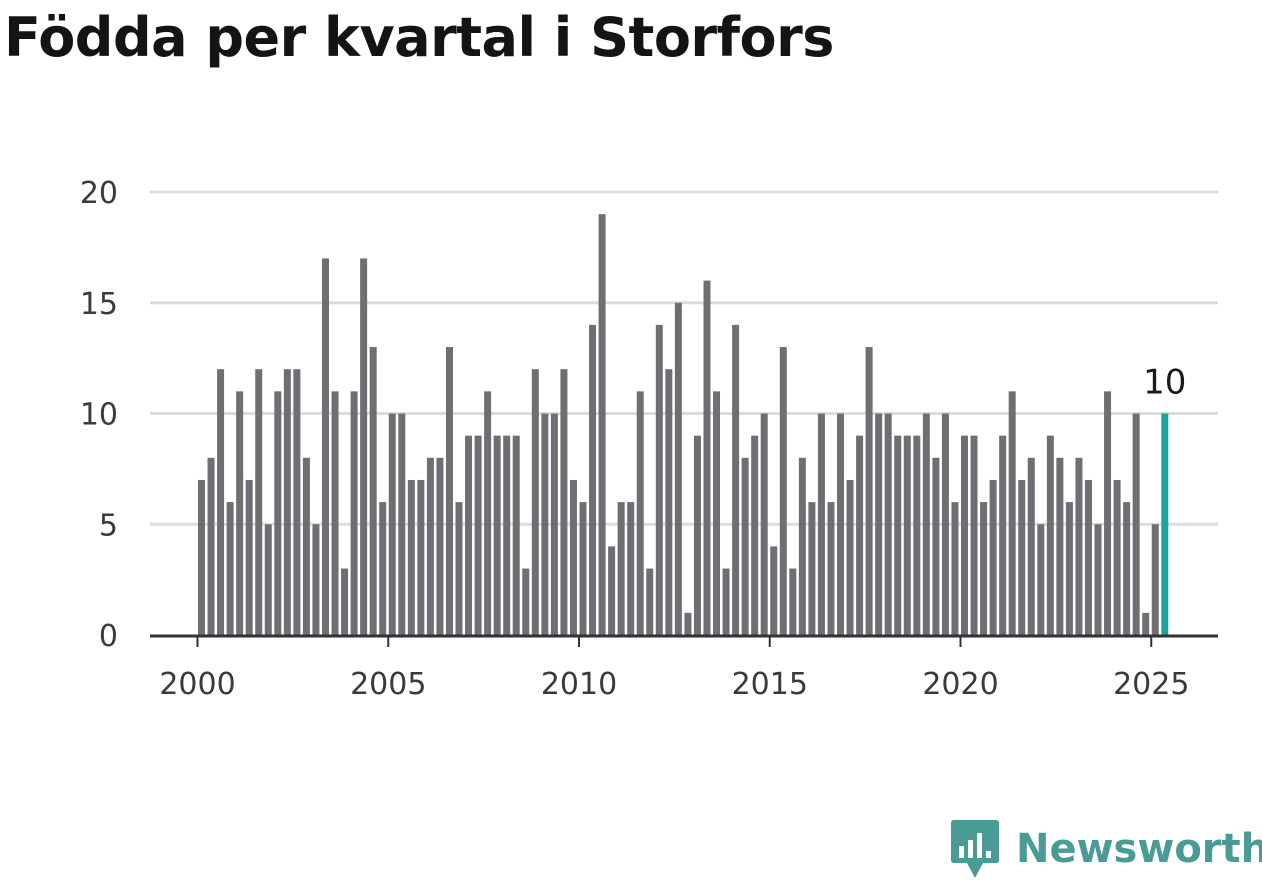 This screenshot has width=1262, height=880. What do you see at coordinates (1139, 849) in the screenshot?
I see `brand-name: Newsworthy` at bounding box center [1139, 849].